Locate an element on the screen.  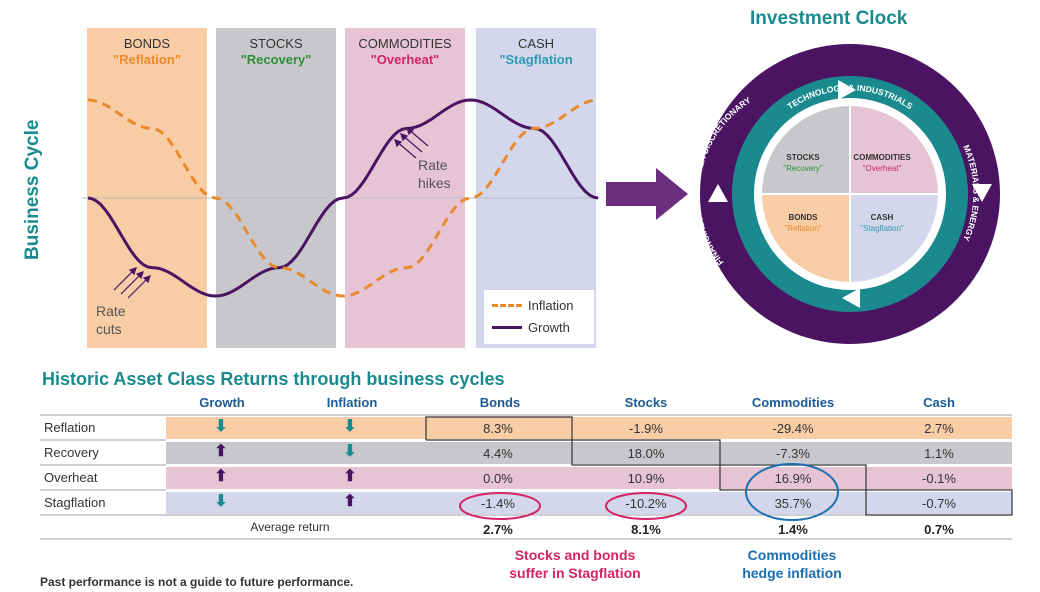
row-band-recovery is located at coordinates (589, 453).